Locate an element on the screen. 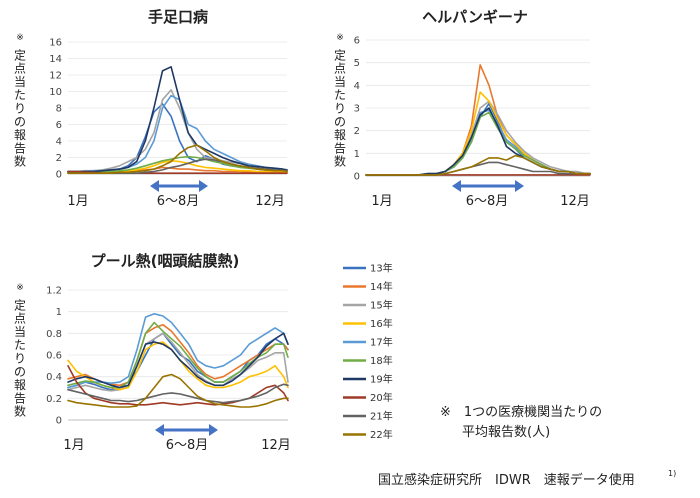 The width and height of the screenshot is (700, 498). y-tick-label: 5 is located at coordinates (357, 63).